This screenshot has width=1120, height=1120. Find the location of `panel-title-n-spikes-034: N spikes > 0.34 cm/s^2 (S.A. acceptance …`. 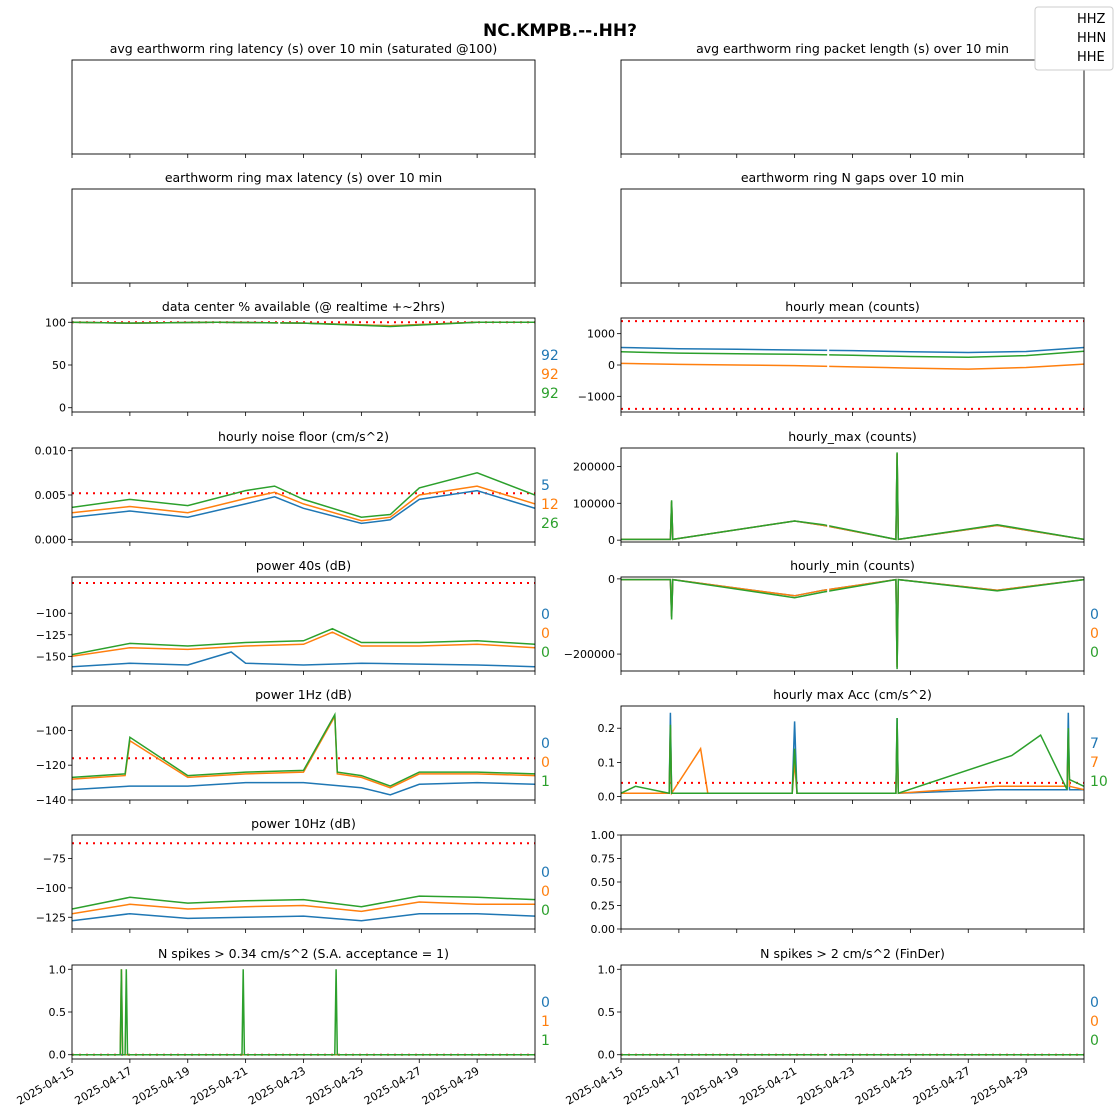

panel-title-n-spikes-034: N spikes > 0.34 cm/s^2 (S.A. acceptance … is located at coordinates (303, 953).